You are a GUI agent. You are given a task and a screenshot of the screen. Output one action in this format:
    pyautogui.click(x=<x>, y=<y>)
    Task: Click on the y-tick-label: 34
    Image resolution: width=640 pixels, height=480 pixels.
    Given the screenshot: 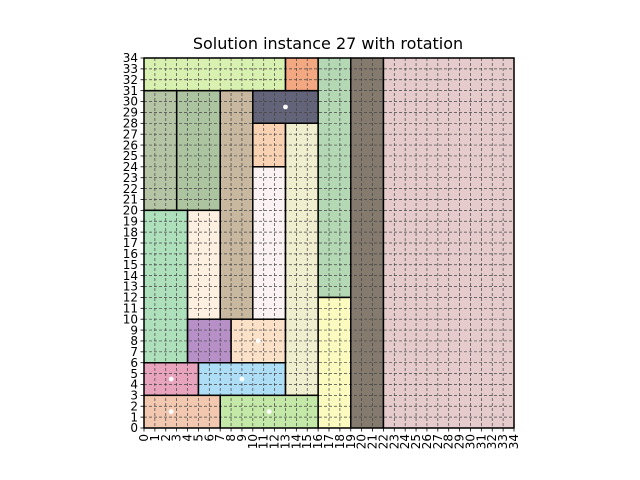 What is the action you would take?
    pyautogui.click(x=130, y=58)
    